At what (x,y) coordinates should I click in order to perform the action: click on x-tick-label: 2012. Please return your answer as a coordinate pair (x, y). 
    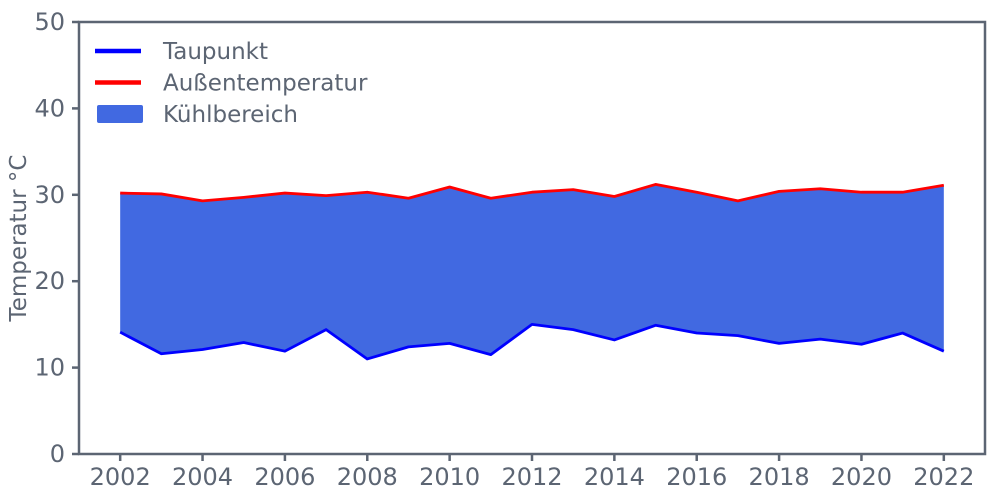
    Looking at the image, I should click on (531, 477).